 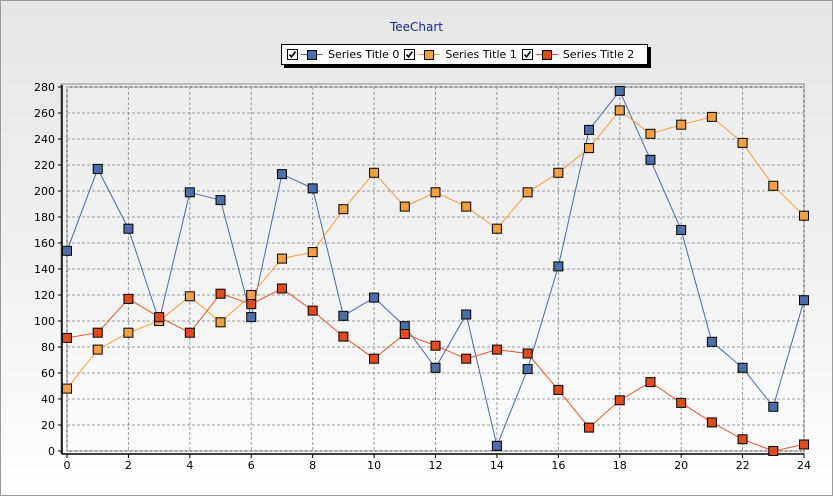 I want to click on x-tick-label-3: 6, so click(x=251, y=465).